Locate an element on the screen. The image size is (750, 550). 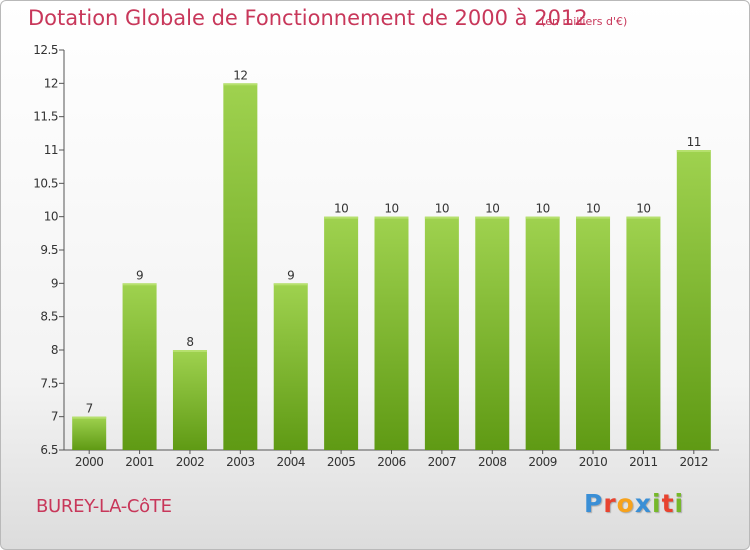
logo-letter: o is located at coordinates (625, 503).